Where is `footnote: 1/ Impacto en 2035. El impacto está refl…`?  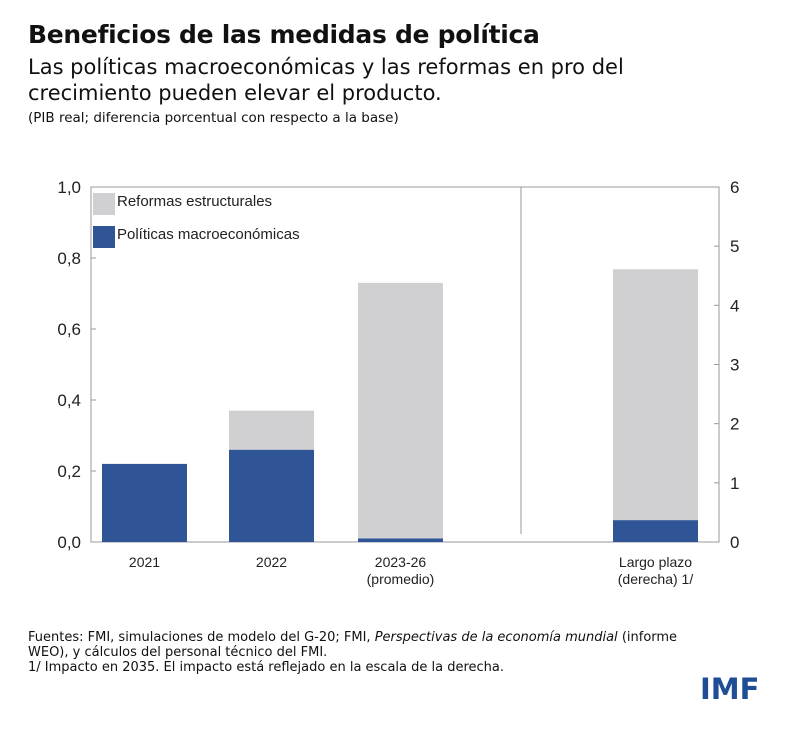
footnote: 1/ Impacto en 2035. El impacto está refl… is located at coordinates (266, 667).